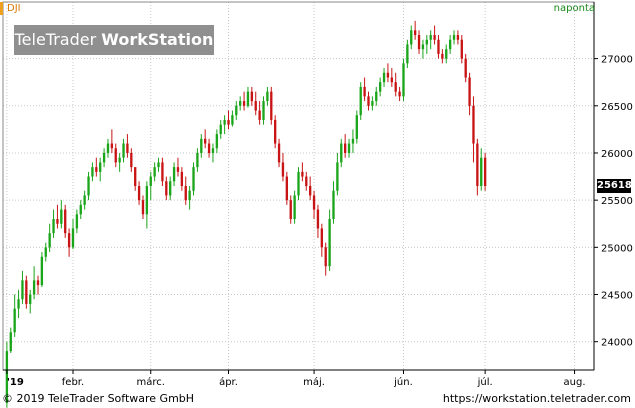 Image resolution: width=635 pixels, height=408 pixels. Describe the element at coordinates (617, 343) in the screenshot. I see `y-tick-label: 24000` at that location.